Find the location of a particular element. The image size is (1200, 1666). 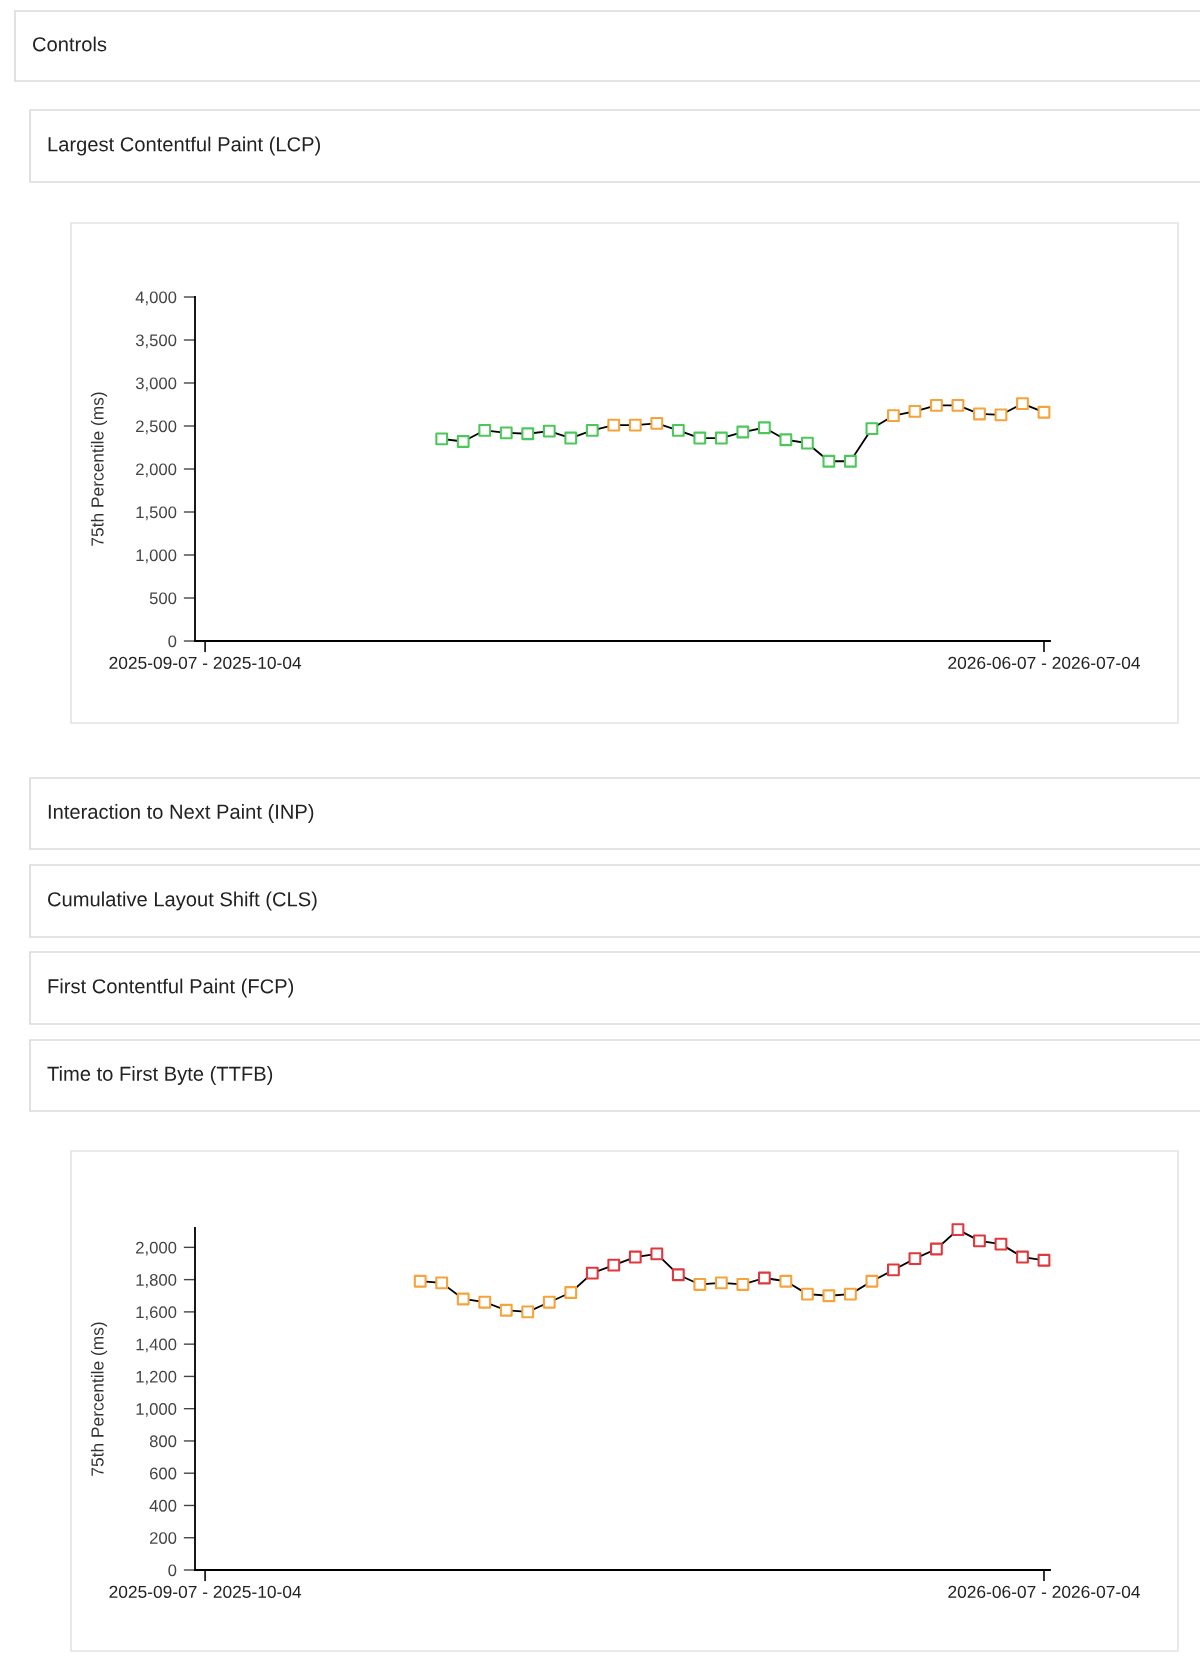

y-tick-label: 1,600 is located at coordinates (156, 1313).